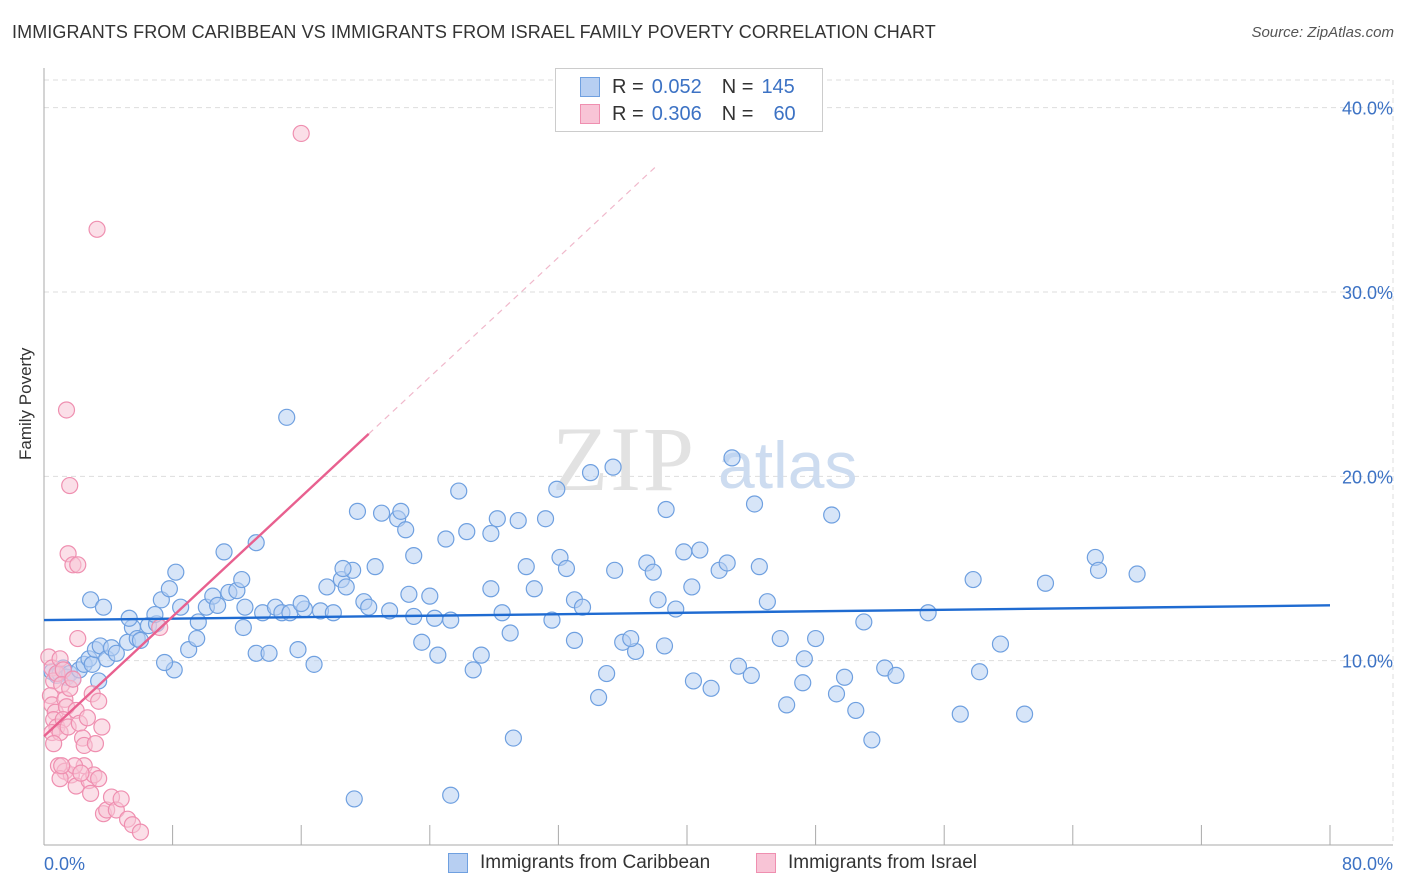  What do you see at coordinates (737, 86) in the screenshot?
I see `legend-n-label: N =` at bounding box center [737, 86].